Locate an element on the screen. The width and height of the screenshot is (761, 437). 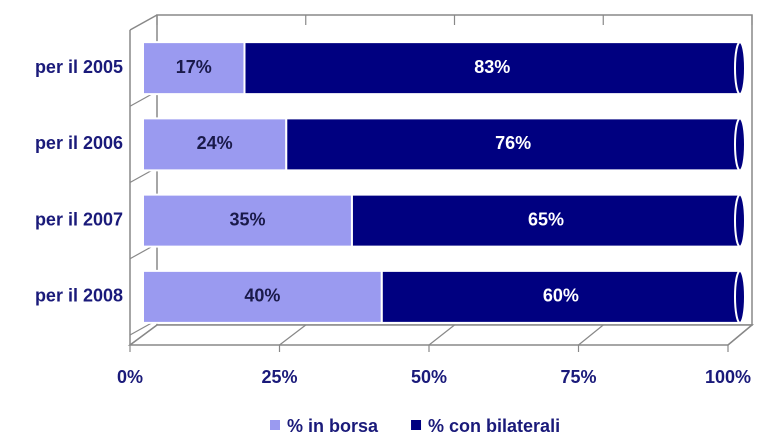
y-tick-label: per il 2007 is located at coordinates (79, 219).